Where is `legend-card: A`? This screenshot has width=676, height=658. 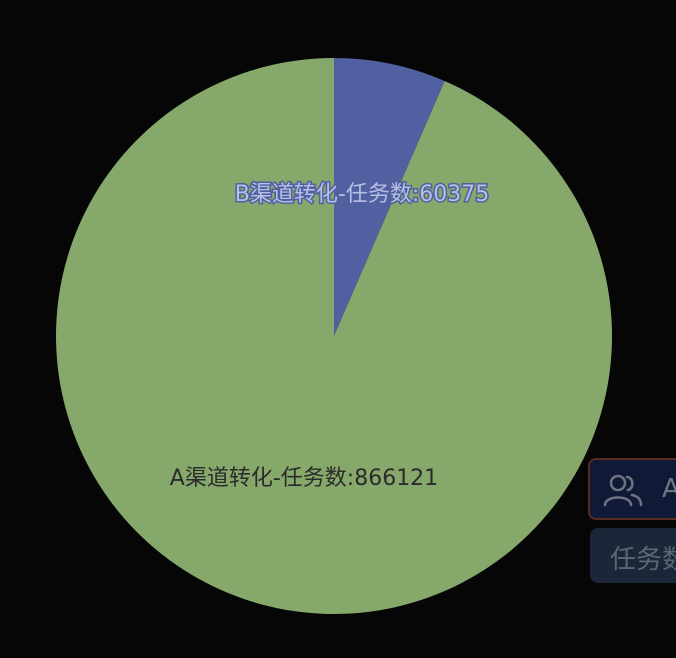
legend-card: A is located at coordinates (632, 489).